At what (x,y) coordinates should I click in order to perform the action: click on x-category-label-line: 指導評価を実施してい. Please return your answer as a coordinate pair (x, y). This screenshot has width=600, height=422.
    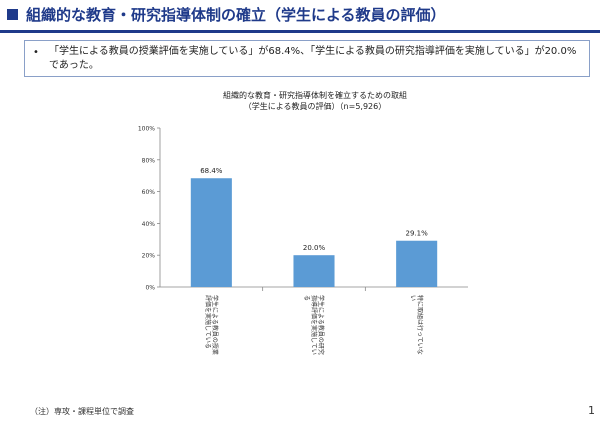
    Looking at the image, I should click on (314, 325).